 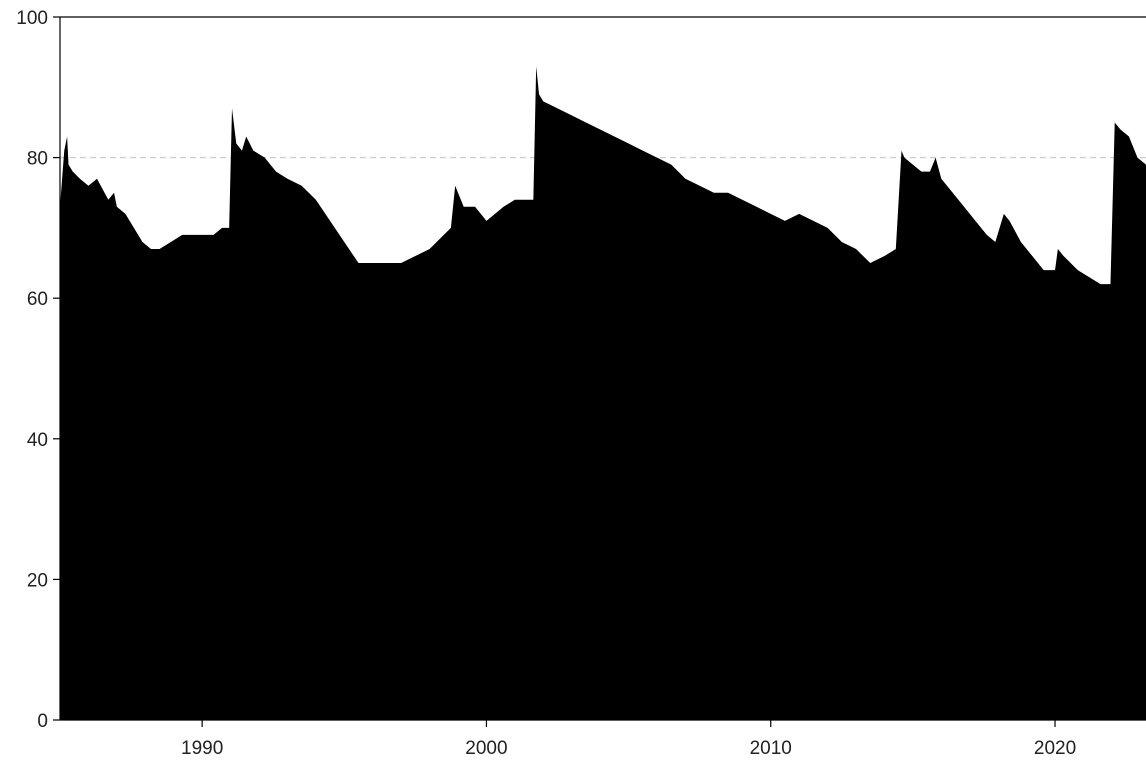 What do you see at coordinates (42, 721) in the screenshot?
I see `y-tick-label: 0` at bounding box center [42, 721].